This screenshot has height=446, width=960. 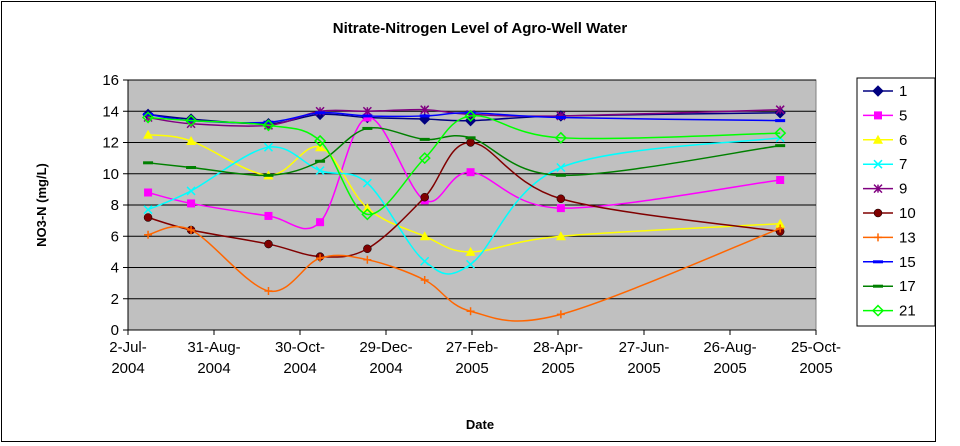 What do you see at coordinates (115, 299) in the screenshot?
I see `y-tick-label: 2` at bounding box center [115, 299].